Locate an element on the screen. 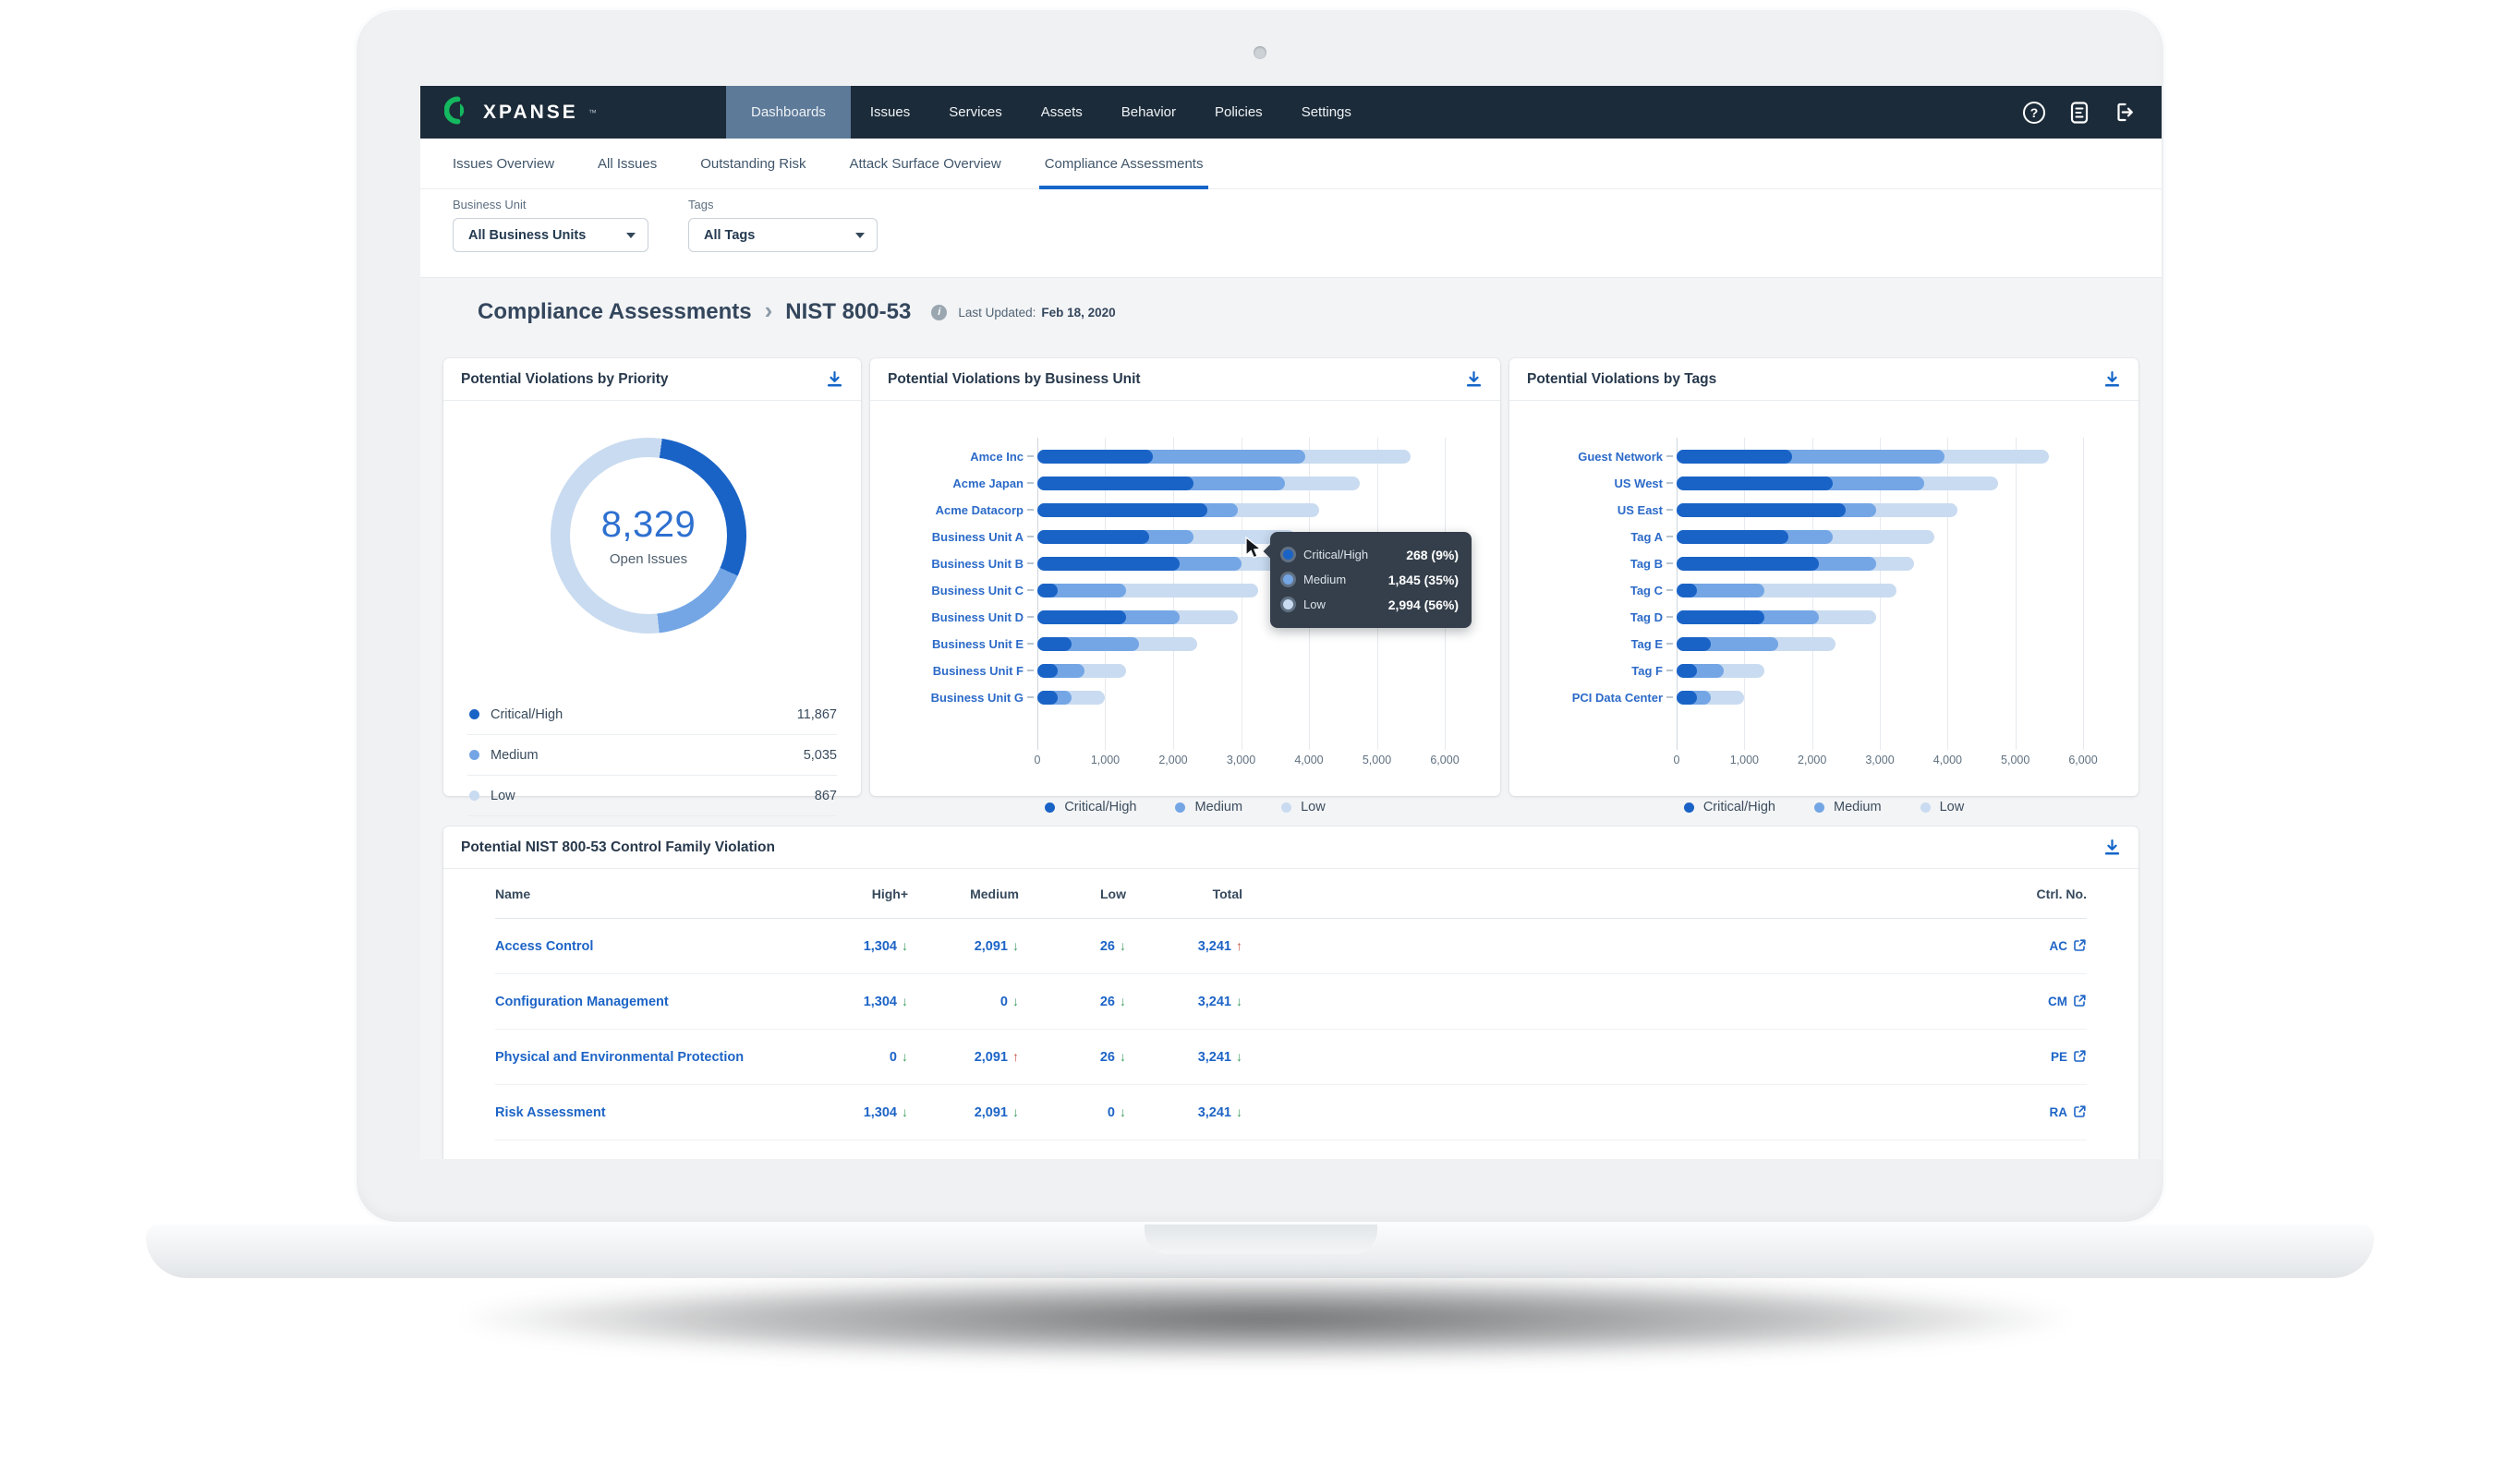 This screenshot has width=2520, height=1472. column-header-low: Low is located at coordinates (1113, 893).